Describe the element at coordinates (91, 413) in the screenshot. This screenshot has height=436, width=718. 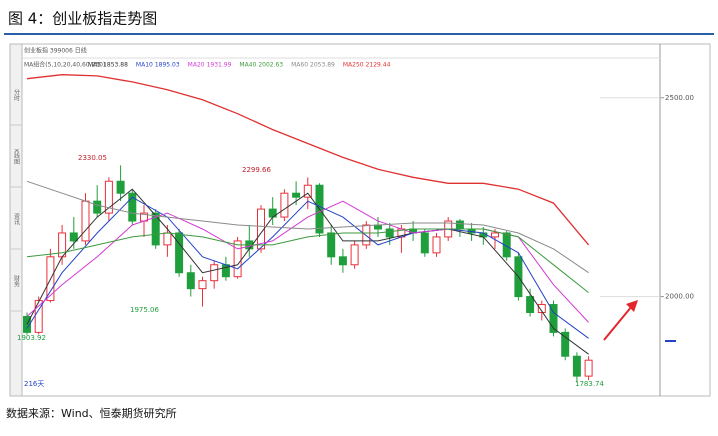
I see `source-note: 数据来源：Wind、恒泰期货研究所` at that location.